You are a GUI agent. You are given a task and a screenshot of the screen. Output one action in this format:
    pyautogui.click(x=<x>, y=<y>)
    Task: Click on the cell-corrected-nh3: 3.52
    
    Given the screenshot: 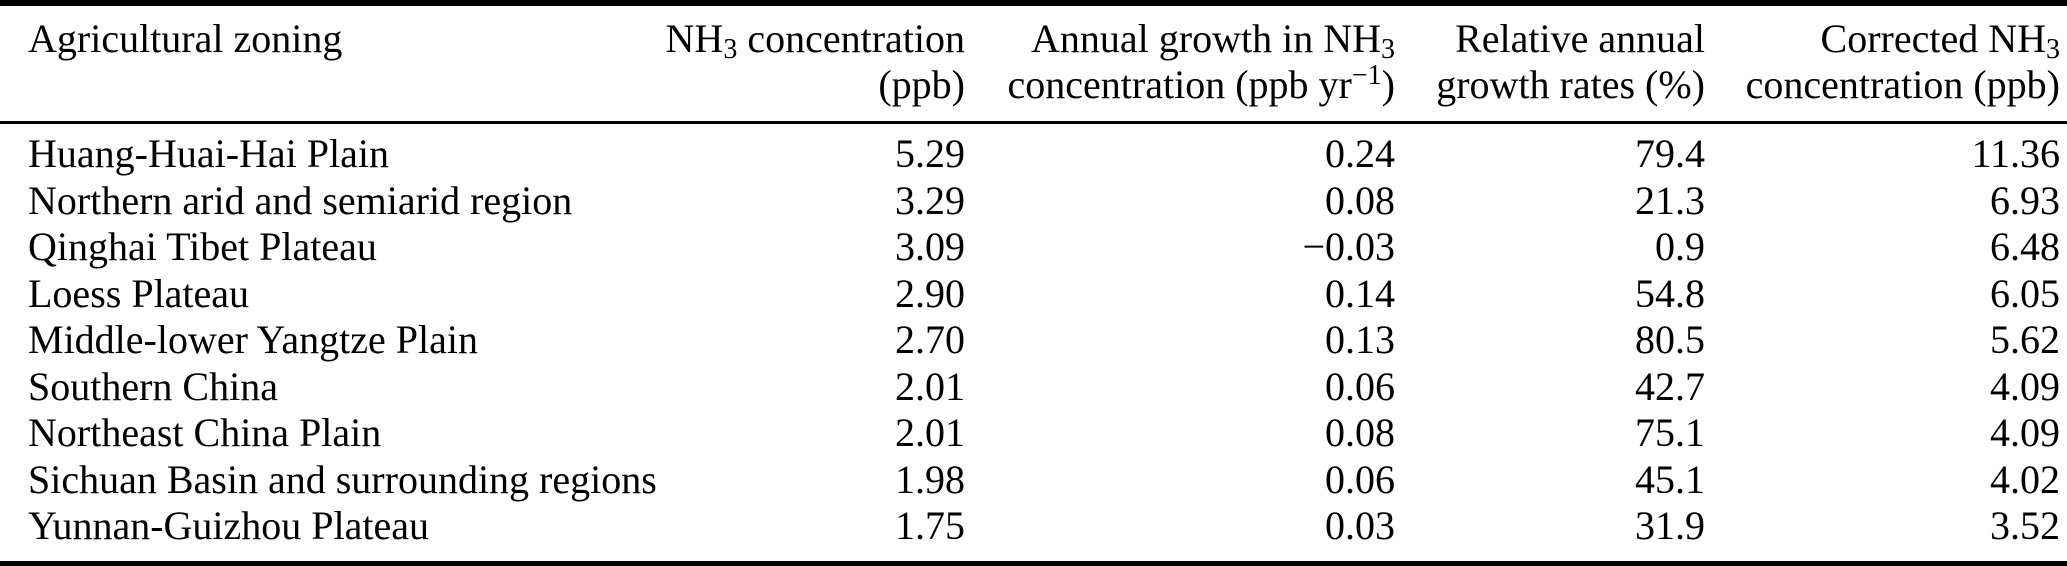 What is the action you would take?
    pyautogui.click(x=2025, y=525)
    